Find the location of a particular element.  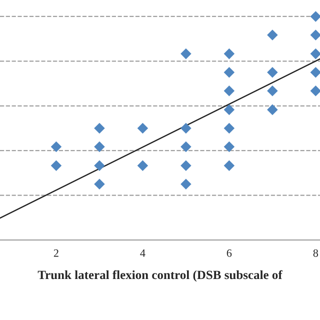

x-tick-label: 8 is located at coordinates (315, 253).